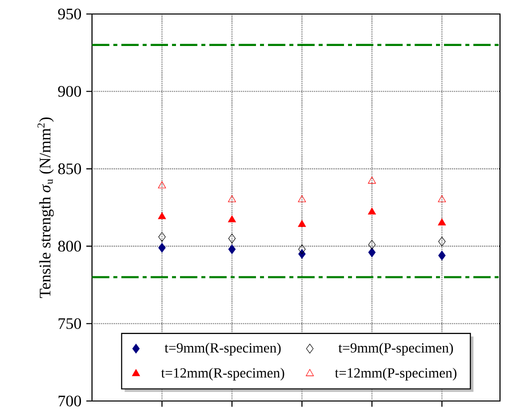 This screenshot has height=415, width=505. I want to click on legend-label: t=12mm(P-specimen), so click(395, 374).